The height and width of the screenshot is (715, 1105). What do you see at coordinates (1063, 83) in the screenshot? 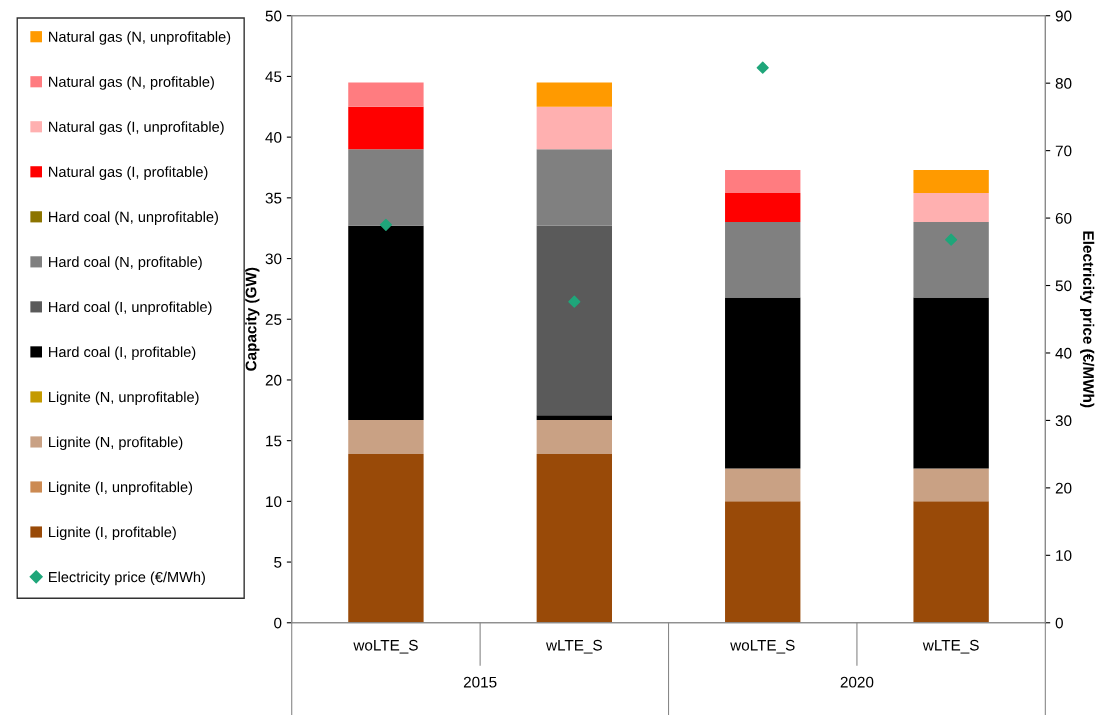
I see `y2-tick-label: 80` at bounding box center [1063, 83].